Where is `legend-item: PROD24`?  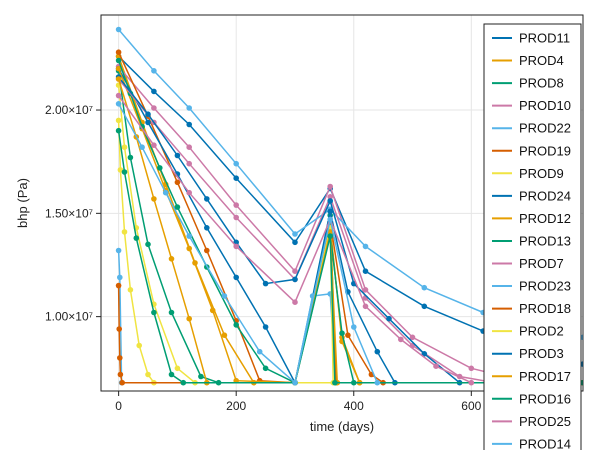
legend-item: PROD24 is located at coordinates (531, 195).